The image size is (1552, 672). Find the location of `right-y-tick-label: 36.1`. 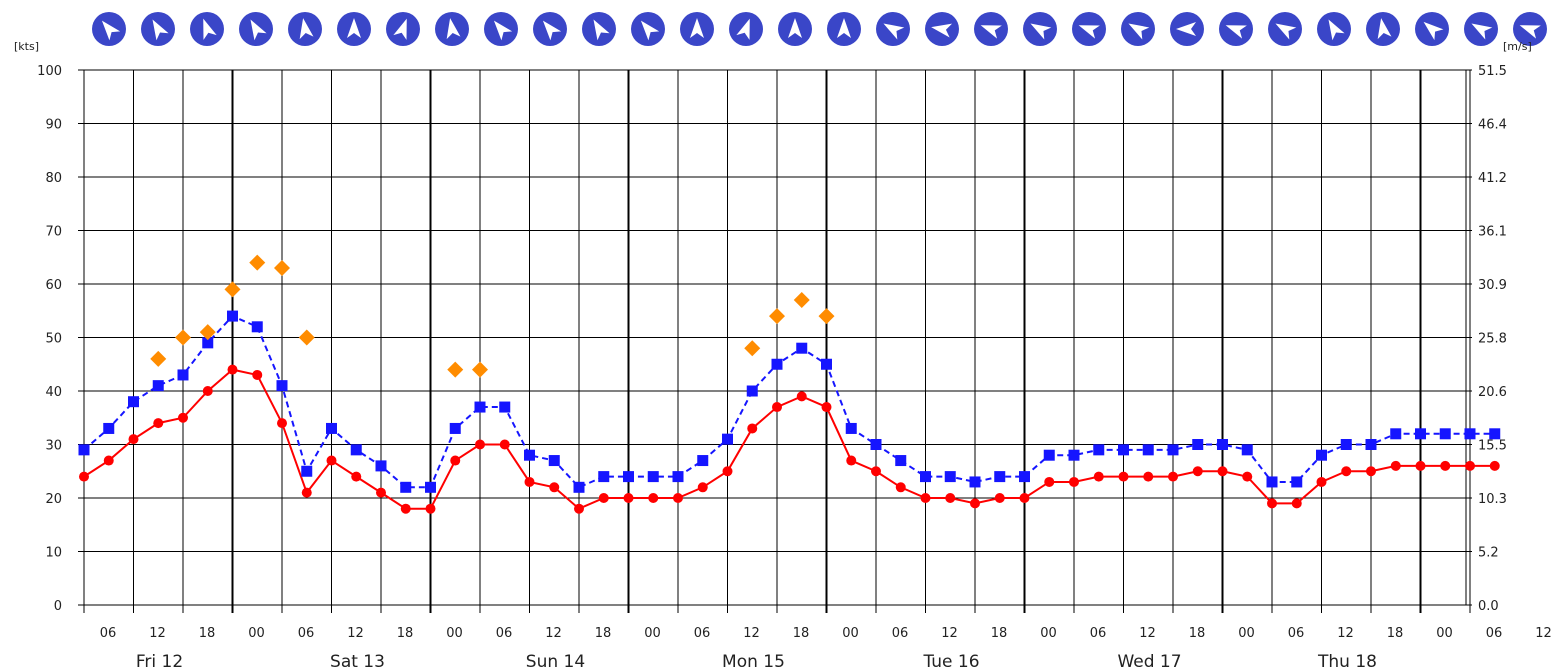

right-y-tick-label: 36.1 is located at coordinates (1492, 232).